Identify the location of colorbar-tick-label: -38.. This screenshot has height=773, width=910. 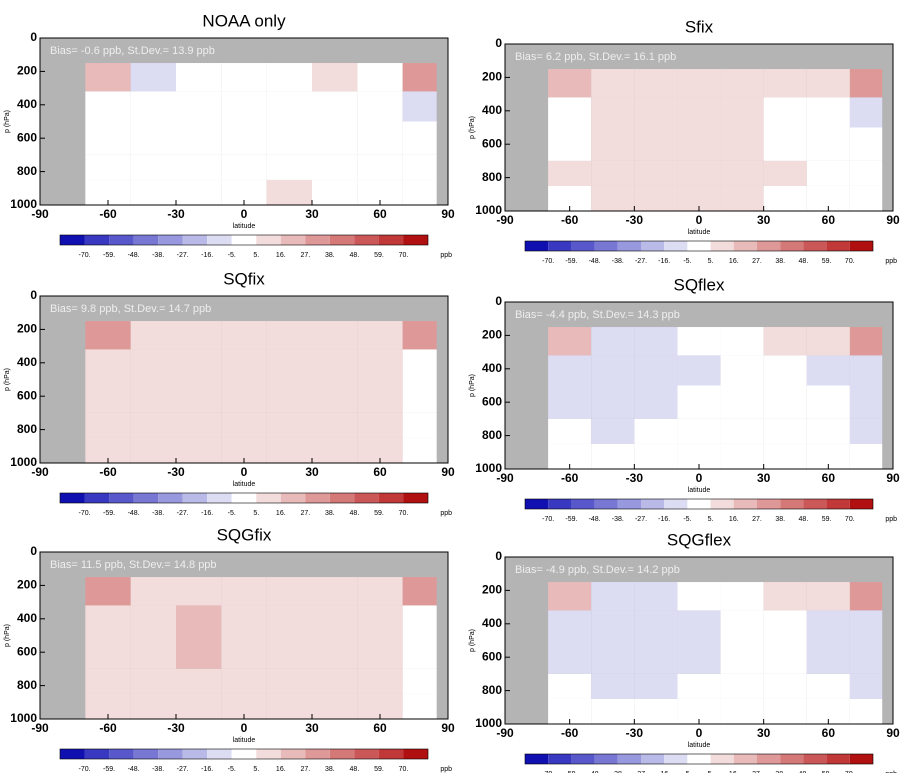
(618, 772).